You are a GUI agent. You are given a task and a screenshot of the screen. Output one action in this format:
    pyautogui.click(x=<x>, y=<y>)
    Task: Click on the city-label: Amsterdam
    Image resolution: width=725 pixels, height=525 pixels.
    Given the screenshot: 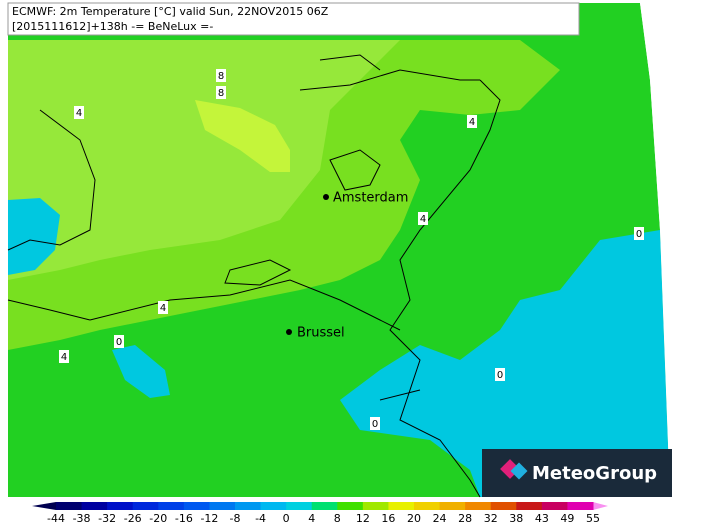 What is the action you would take?
    pyautogui.click(x=370, y=198)
    